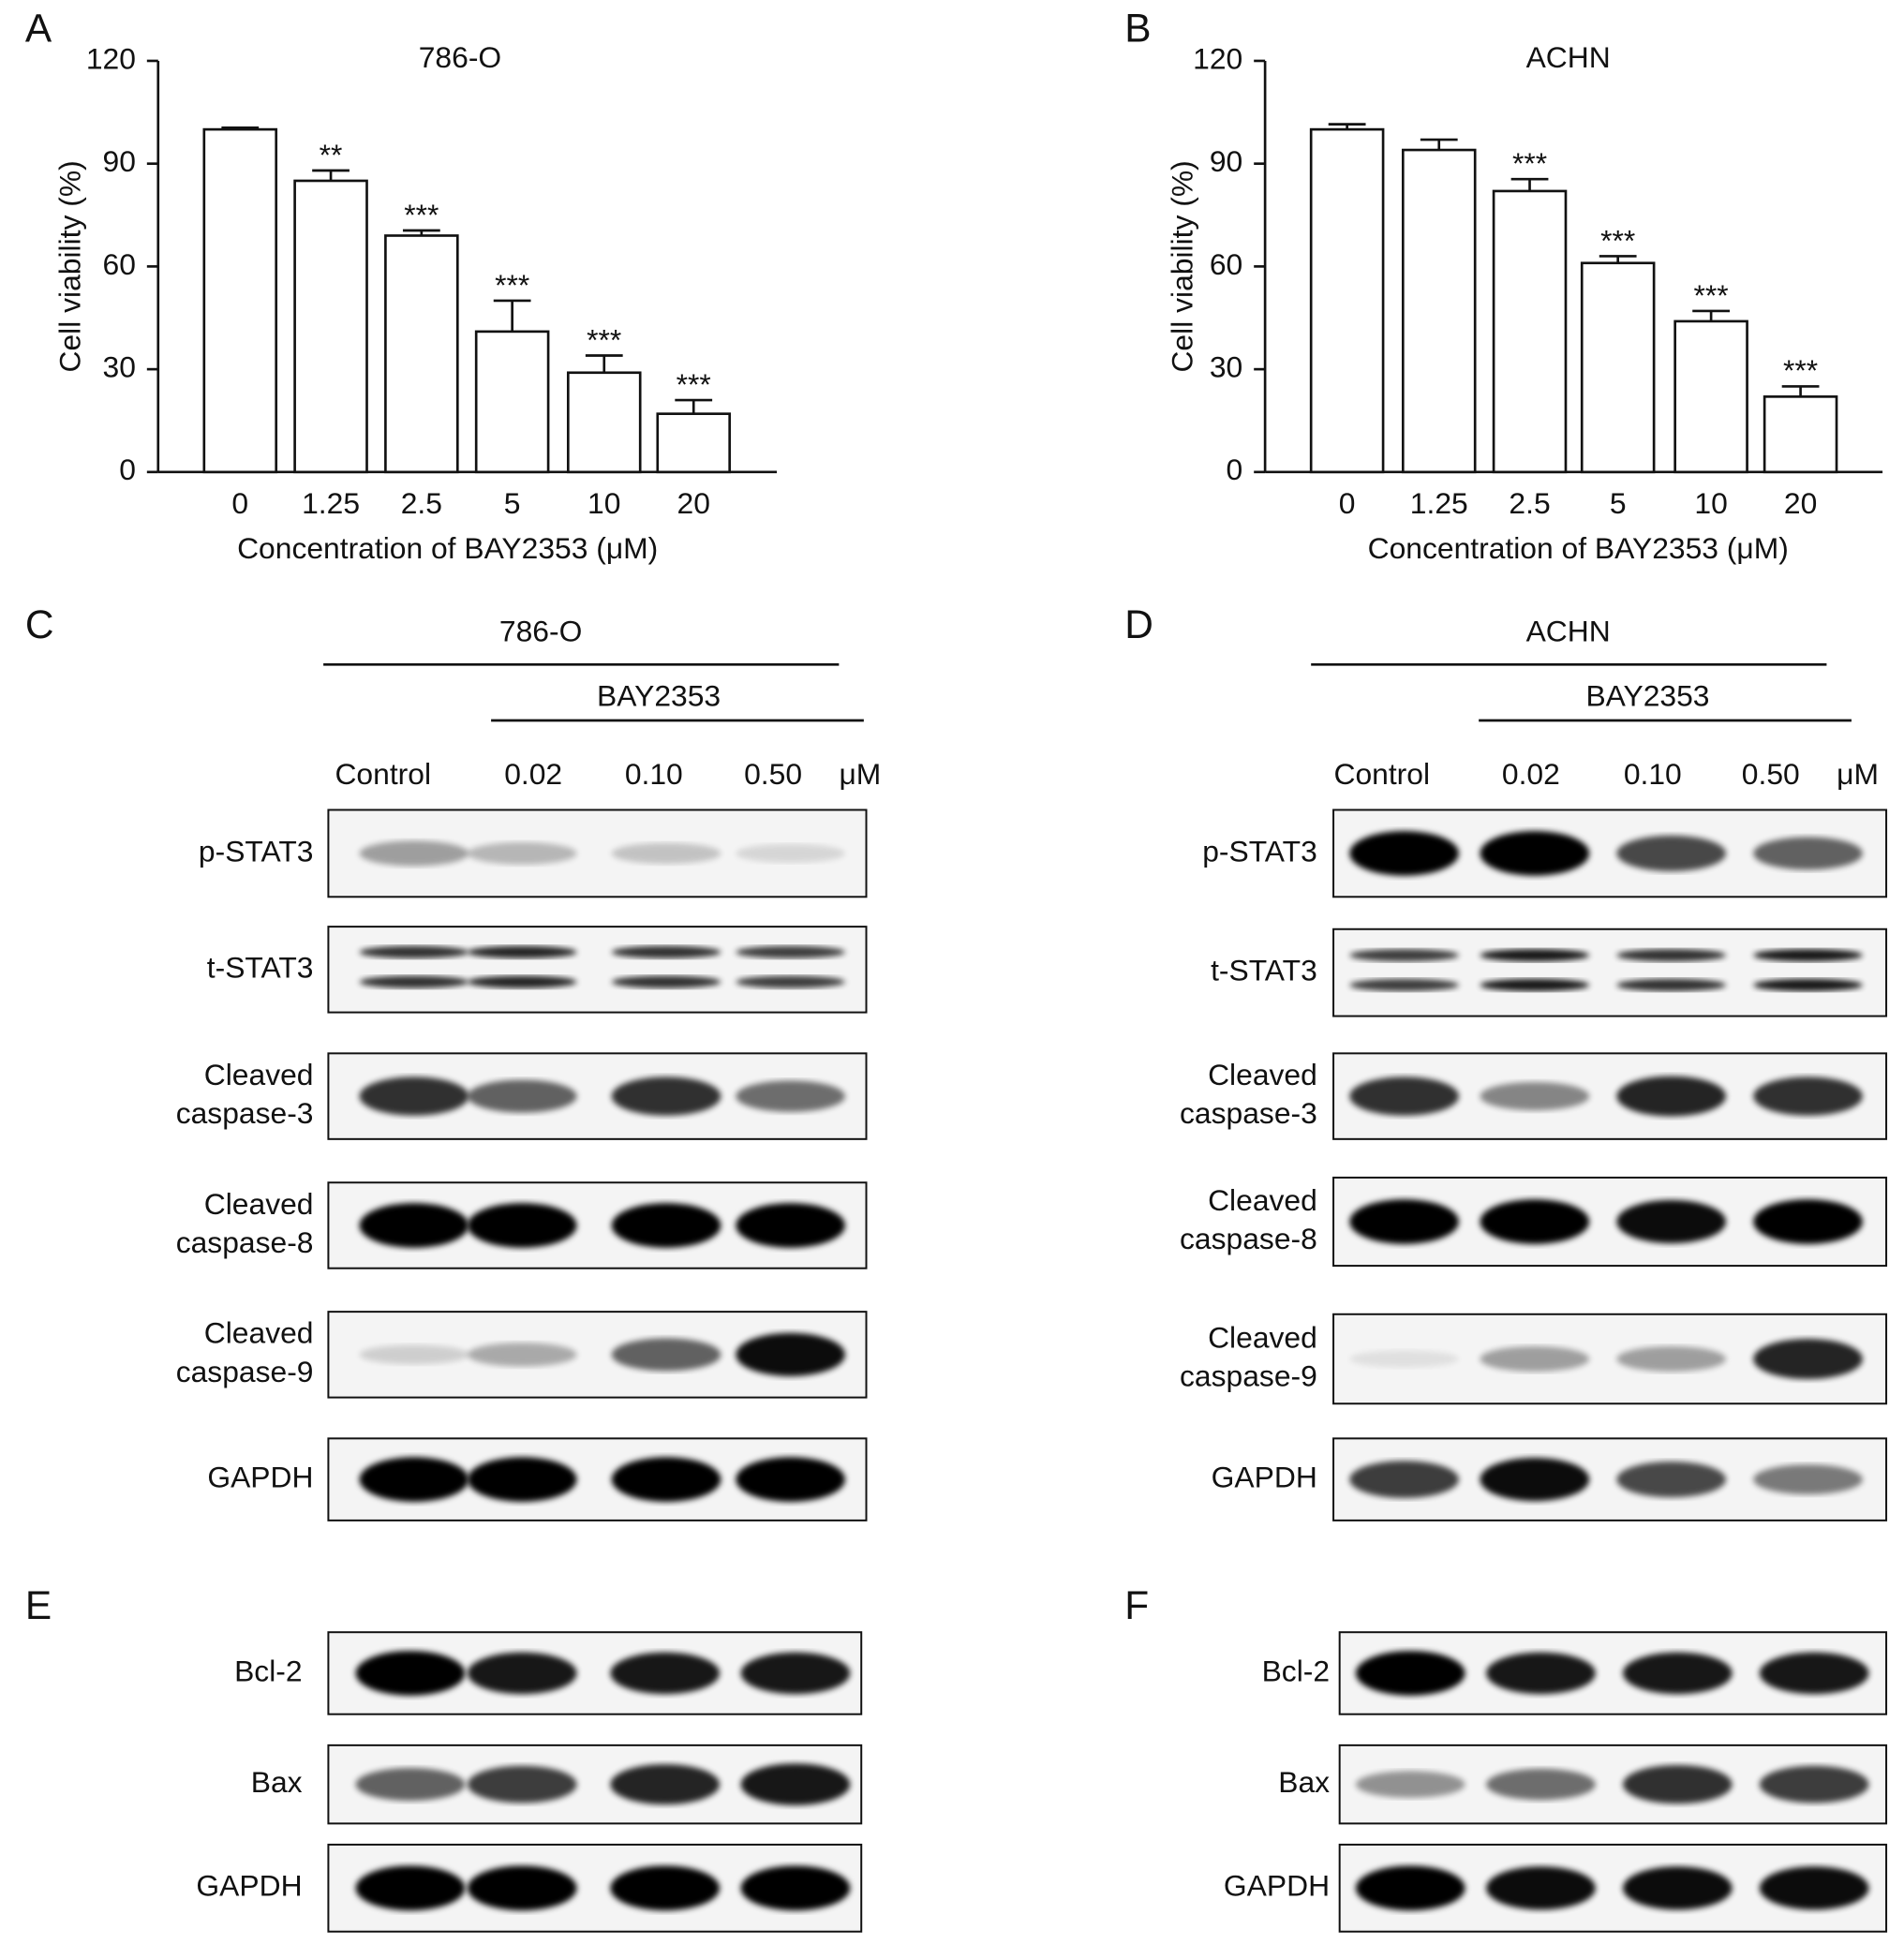 The image size is (1904, 1944). Describe the element at coordinates (245, 1242) in the screenshot. I see `row-label: caspase-8` at that location.